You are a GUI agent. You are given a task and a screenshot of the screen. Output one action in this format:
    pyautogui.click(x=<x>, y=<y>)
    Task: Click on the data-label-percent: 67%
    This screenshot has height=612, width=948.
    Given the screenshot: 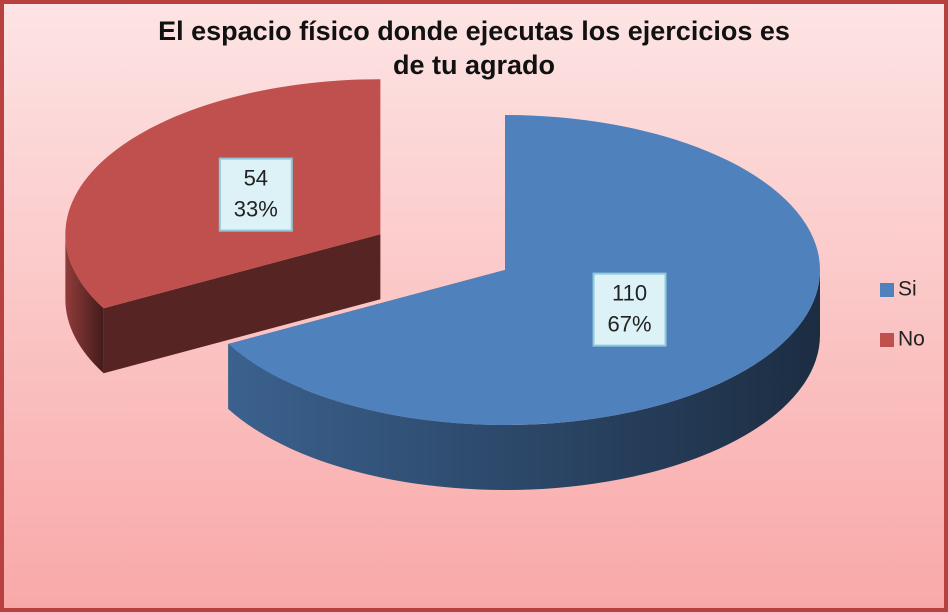 What is the action you would take?
    pyautogui.click(x=630, y=323)
    